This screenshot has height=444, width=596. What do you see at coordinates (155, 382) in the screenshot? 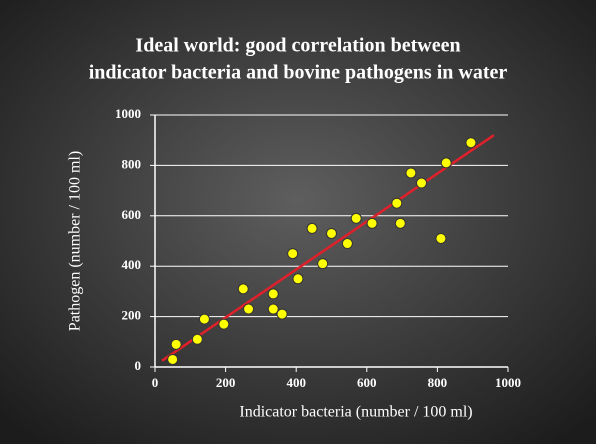
I see `x-tick-label: 0` at bounding box center [155, 382].